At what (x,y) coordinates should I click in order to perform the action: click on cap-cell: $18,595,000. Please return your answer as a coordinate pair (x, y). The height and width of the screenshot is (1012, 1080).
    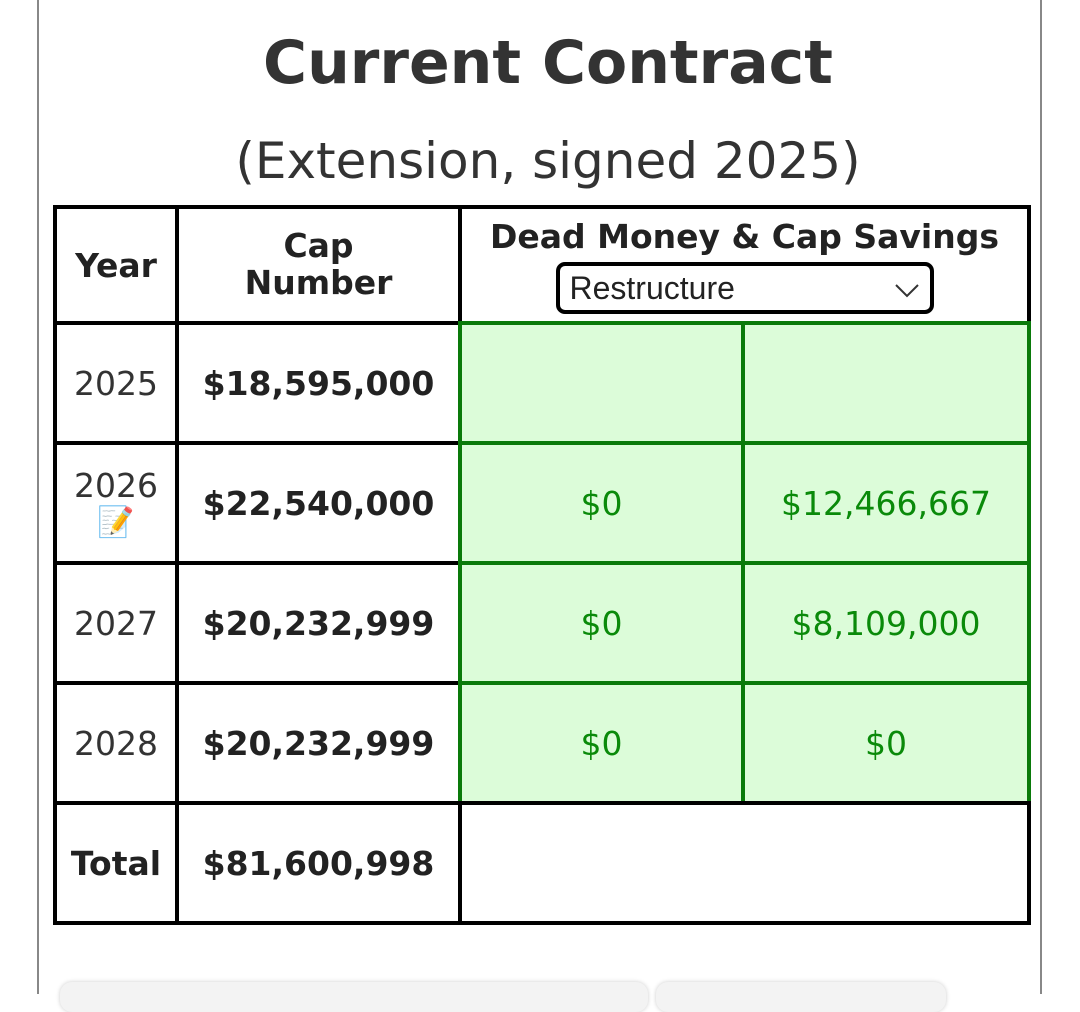
    Looking at the image, I should click on (318, 383).